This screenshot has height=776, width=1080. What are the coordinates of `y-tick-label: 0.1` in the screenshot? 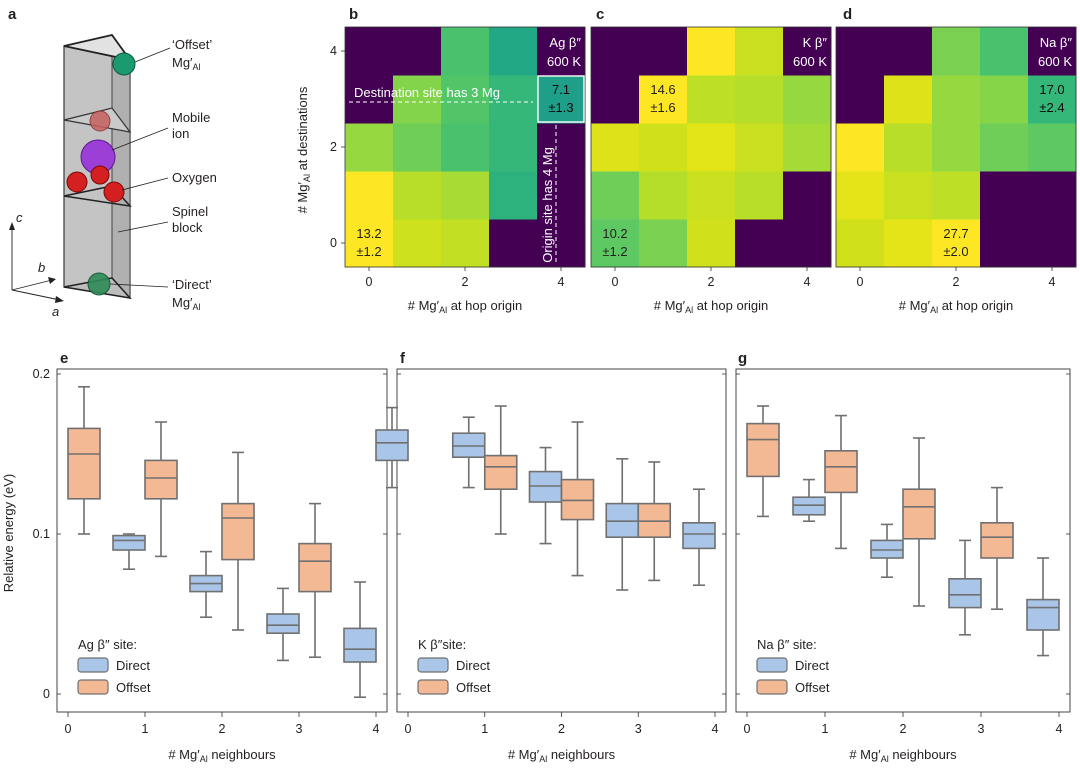 It's located at (41, 534).